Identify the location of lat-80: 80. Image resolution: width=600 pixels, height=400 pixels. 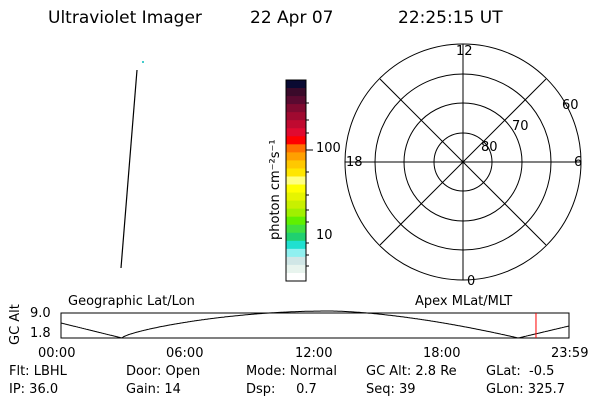
(489, 147).